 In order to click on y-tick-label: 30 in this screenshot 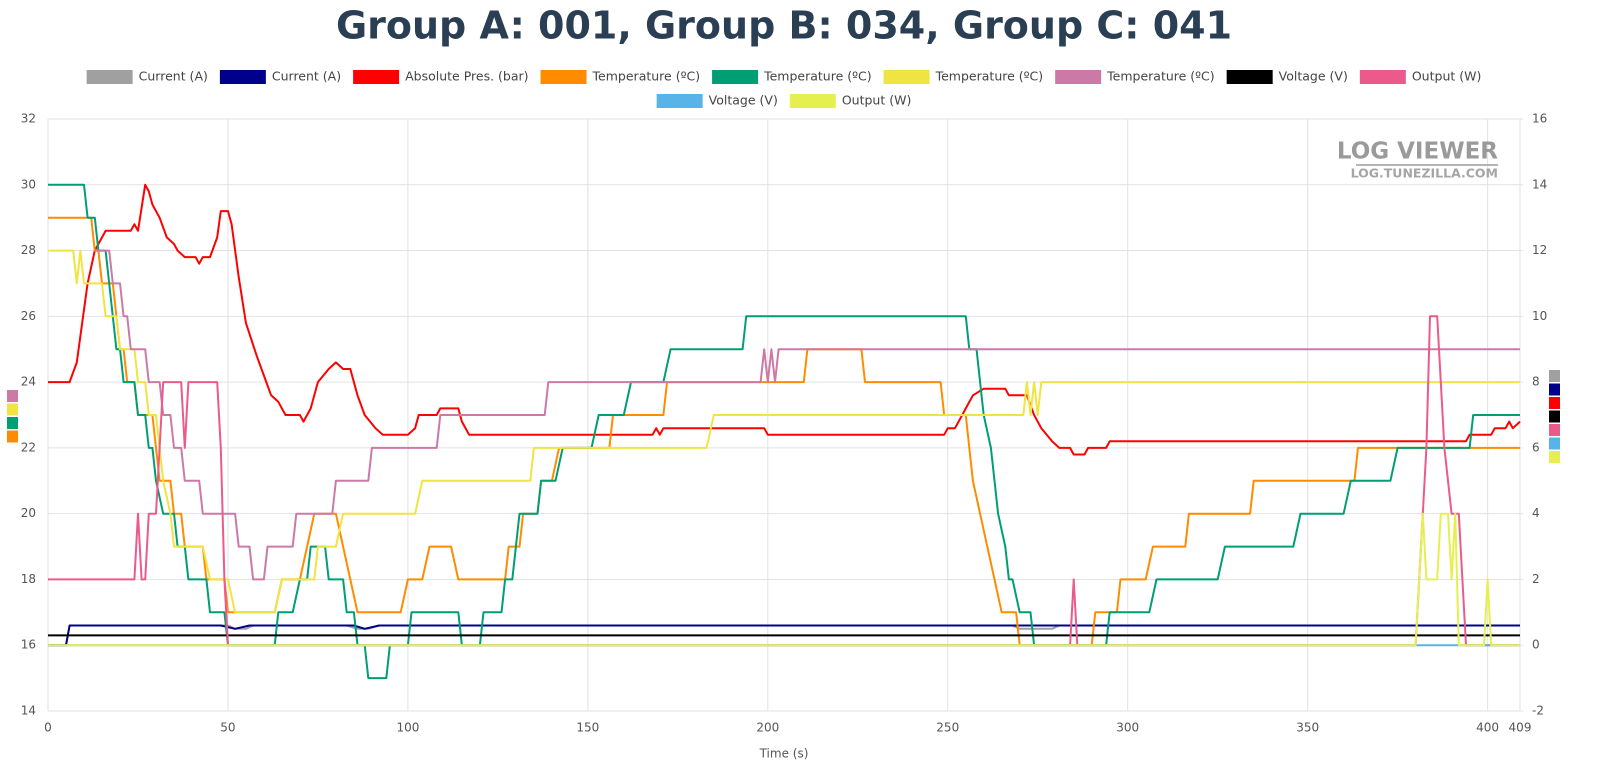, I will do `click(28, 184)`.